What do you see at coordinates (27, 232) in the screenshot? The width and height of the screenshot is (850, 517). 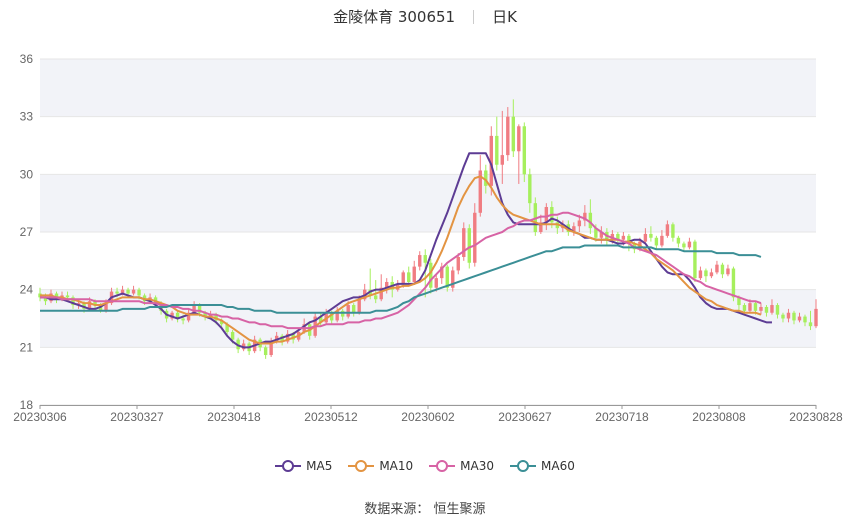 I see `y-axis: 18 21 24 27 30 33 36` at bounding box center [27, 232].